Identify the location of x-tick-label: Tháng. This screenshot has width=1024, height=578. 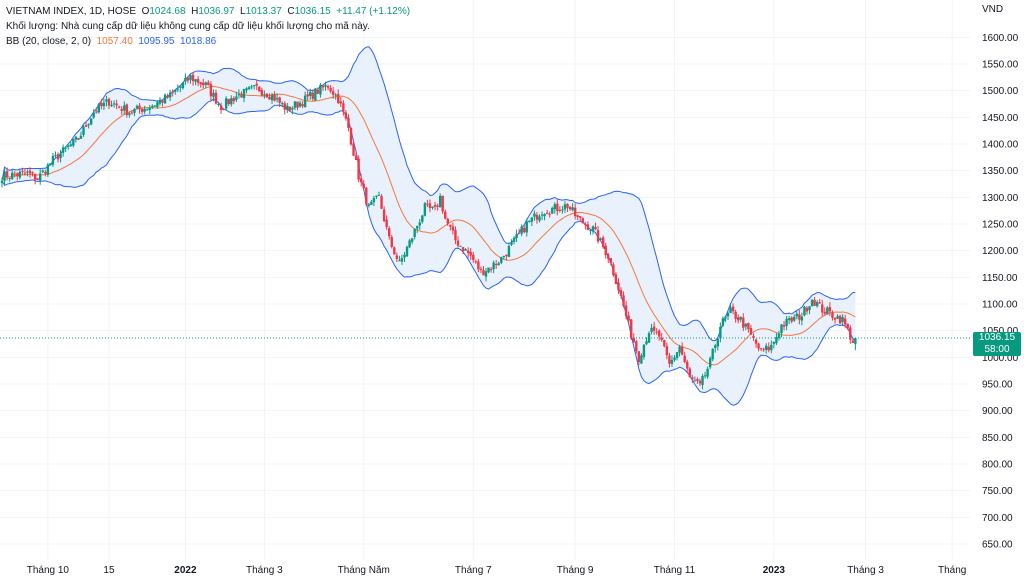
(952, 570).